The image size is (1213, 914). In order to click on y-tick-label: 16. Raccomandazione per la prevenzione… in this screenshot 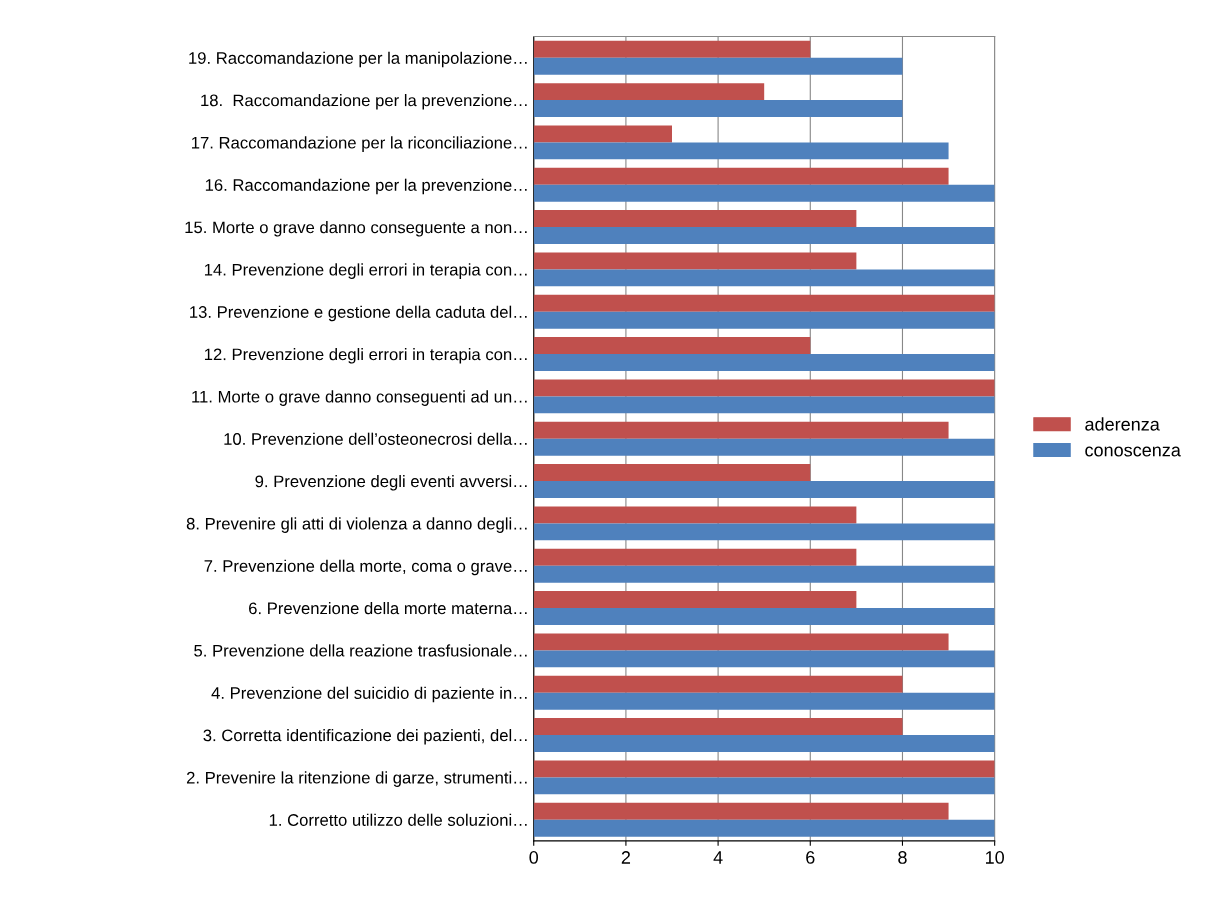, I will do `click(366, 186)`.